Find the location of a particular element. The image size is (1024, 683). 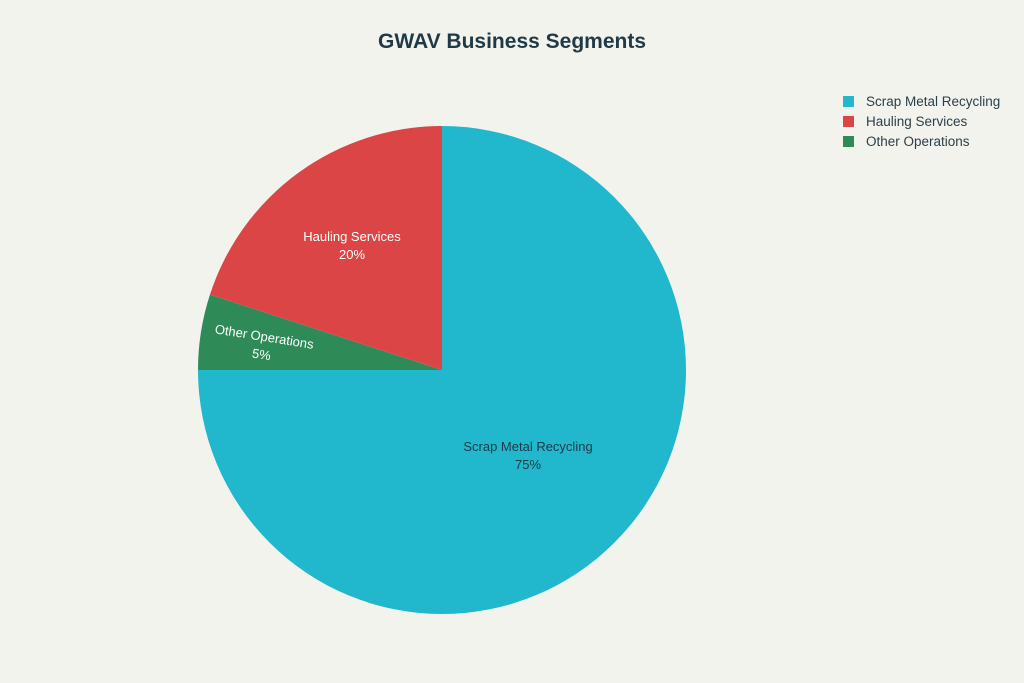

legend-item-other-operations: Other Operations is located at coordinates (921, 141).